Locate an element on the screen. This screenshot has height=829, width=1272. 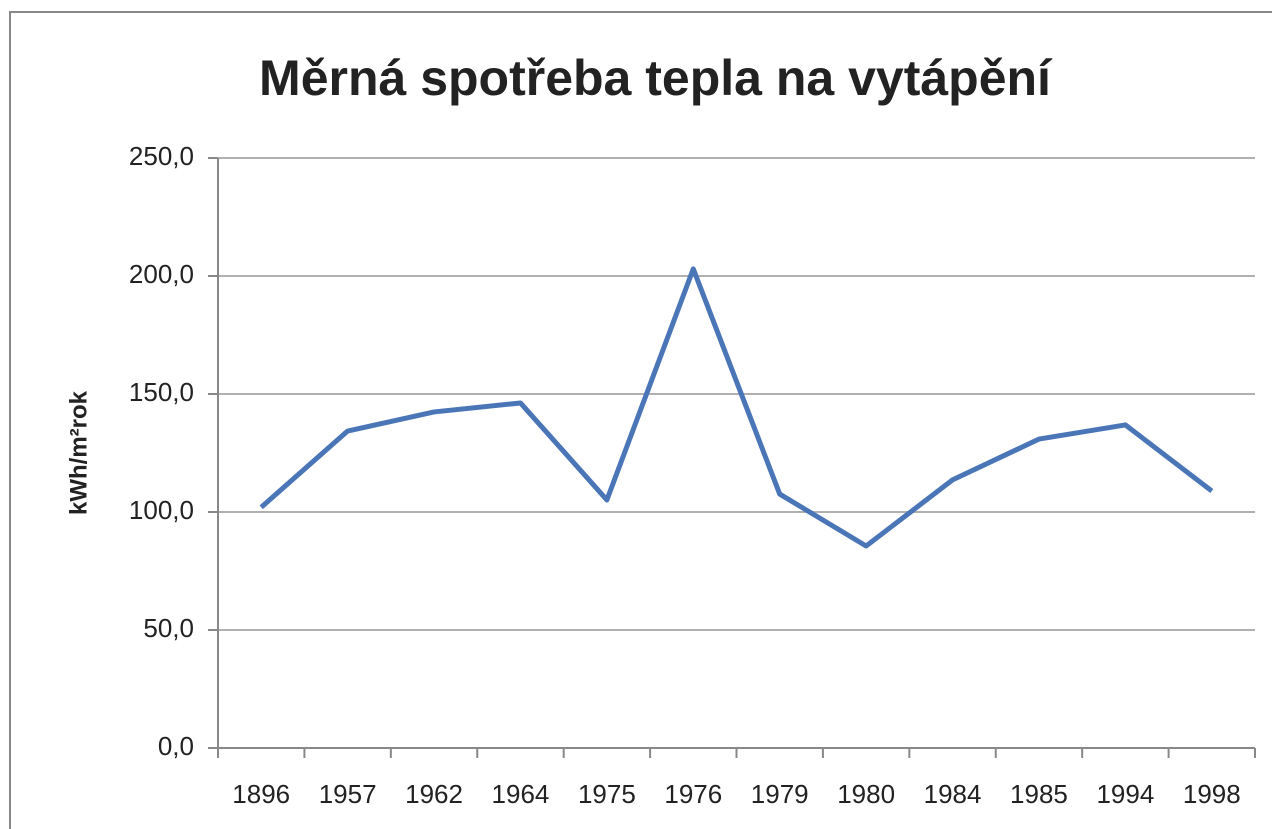
x-tick-label: 1976 is located at coordinates (693, 794).